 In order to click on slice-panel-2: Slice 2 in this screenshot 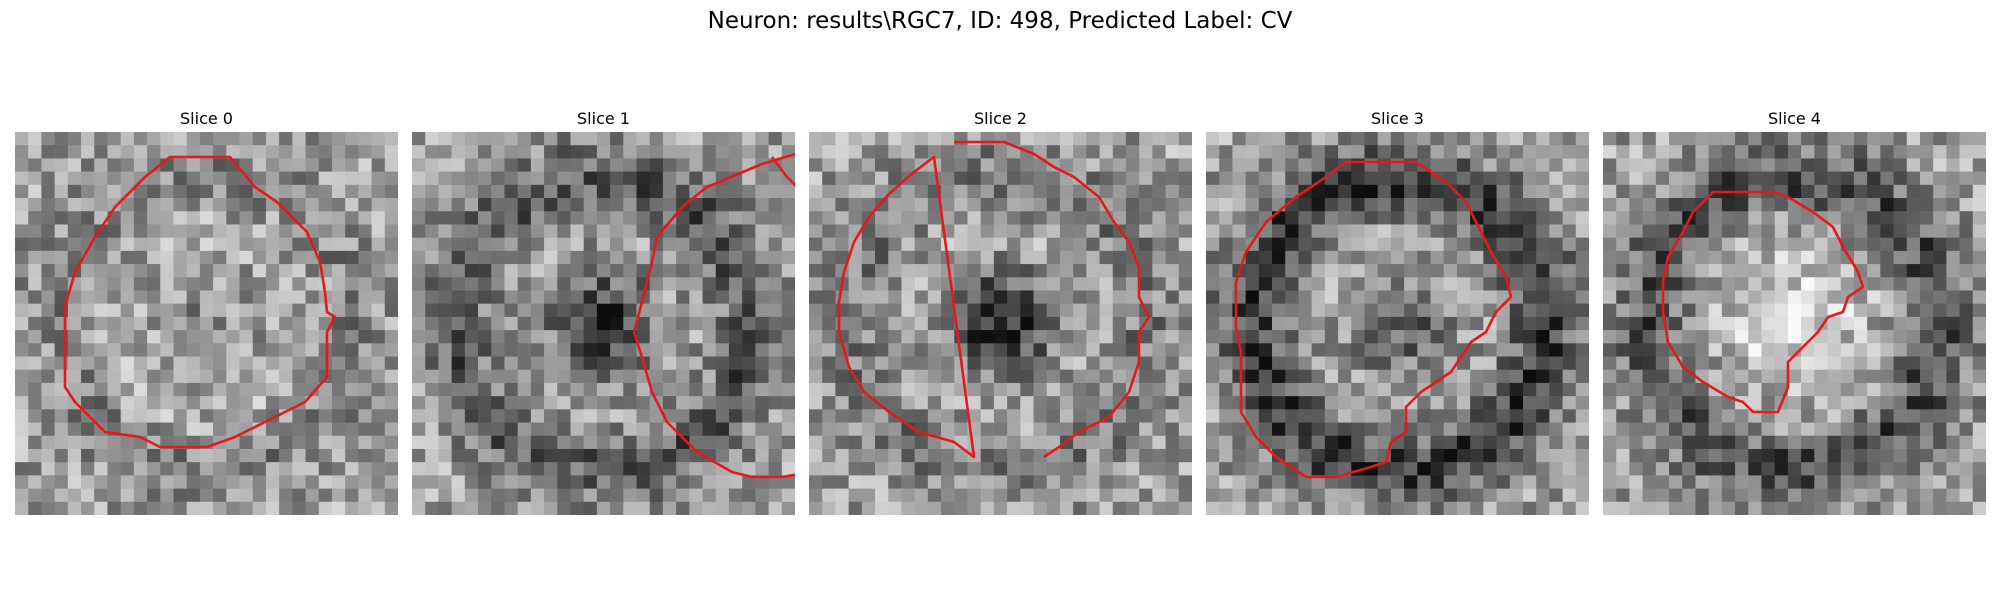, I will do `click(1000, 310)`.